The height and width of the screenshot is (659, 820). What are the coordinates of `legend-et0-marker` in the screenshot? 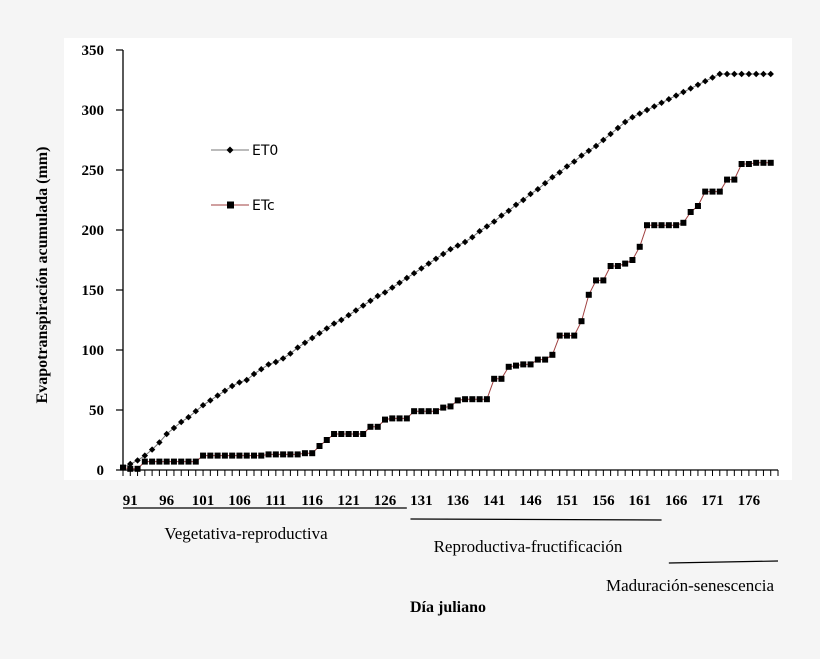 It's located at (230, 150).